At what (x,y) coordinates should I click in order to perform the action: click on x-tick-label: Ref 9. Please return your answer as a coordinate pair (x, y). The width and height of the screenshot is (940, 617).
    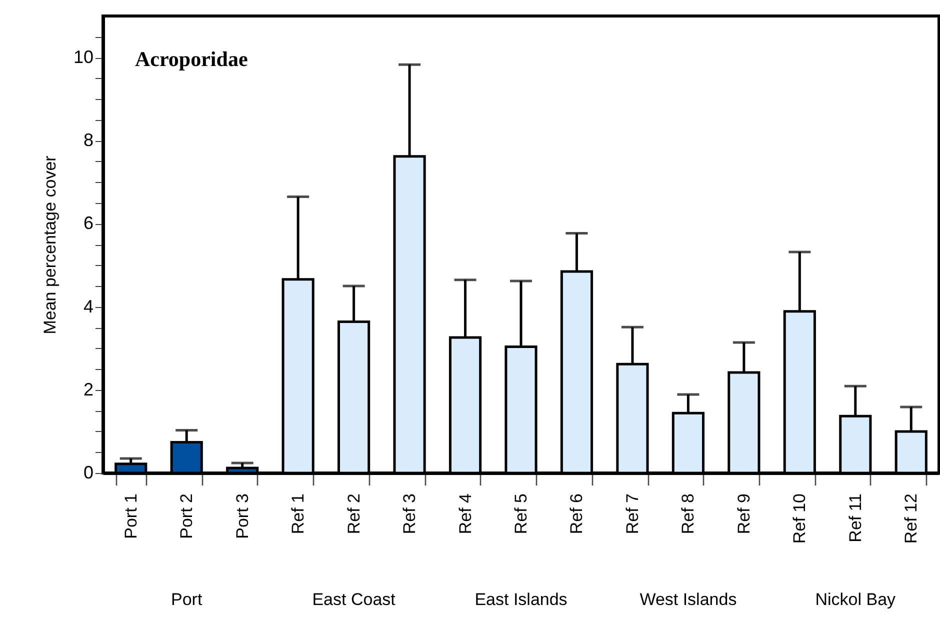
    Looking at the image, I should click on (744, 514).